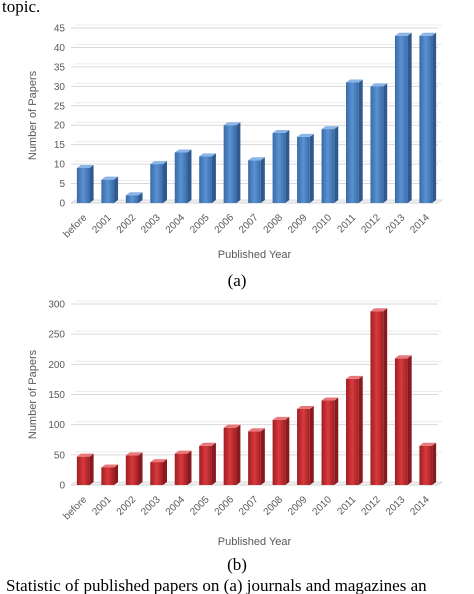  Describe the element at coordinates (396, 224) in the screenshot. I see `x-tick-label: 2013` at that location.